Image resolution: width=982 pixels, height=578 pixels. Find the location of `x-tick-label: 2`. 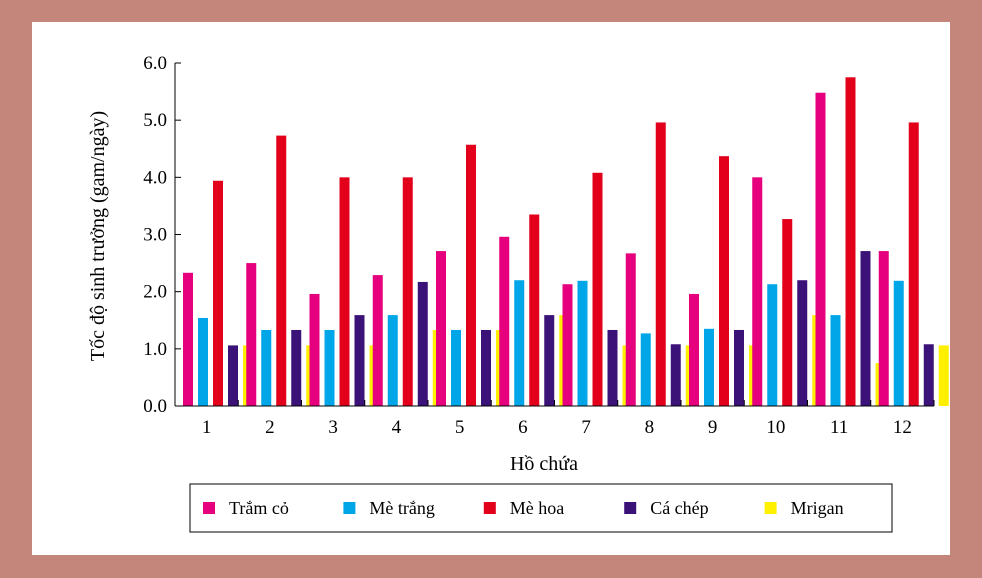

x-tick-label: 2 is located at coordinates (270, 427).